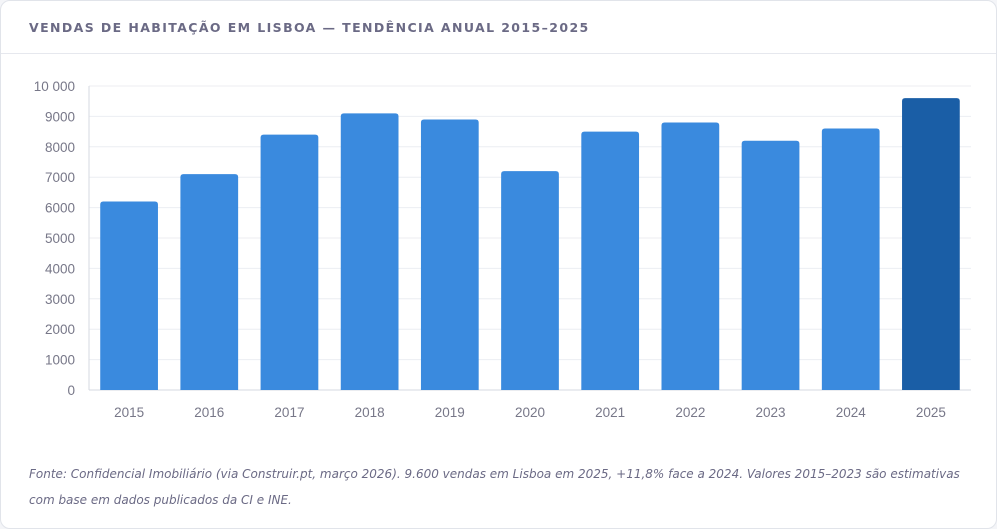 This screenshot has width=997, height=529. Describe the element at coordinates (851, 412) in the screenshot. I see `x-tick-label: 2024` at that location.